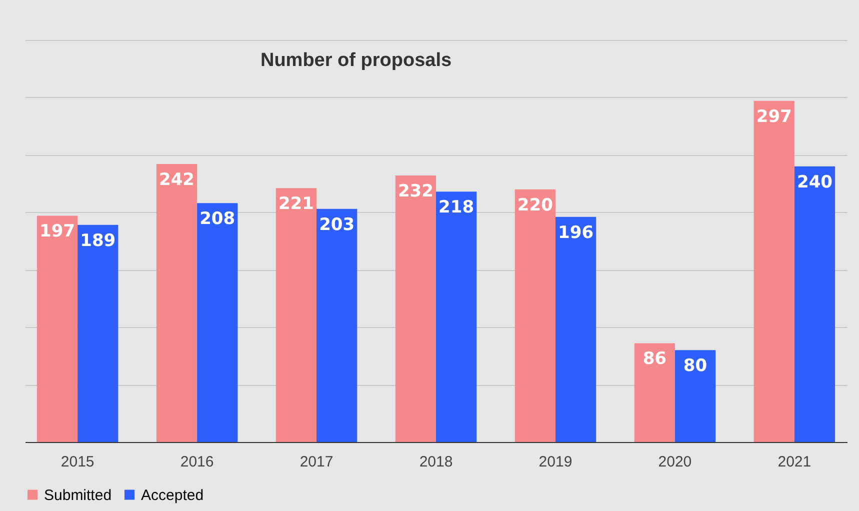 This screenshot has height=511, width=859. I want to click on data-label: 189, so click(98, 240).